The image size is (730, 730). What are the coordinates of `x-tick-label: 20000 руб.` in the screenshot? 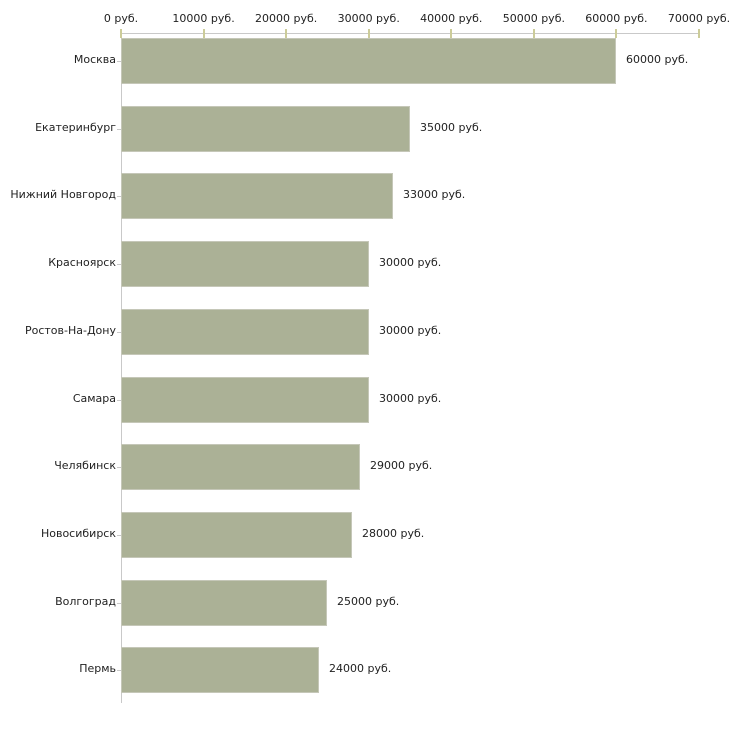 It's located at (286, 18).